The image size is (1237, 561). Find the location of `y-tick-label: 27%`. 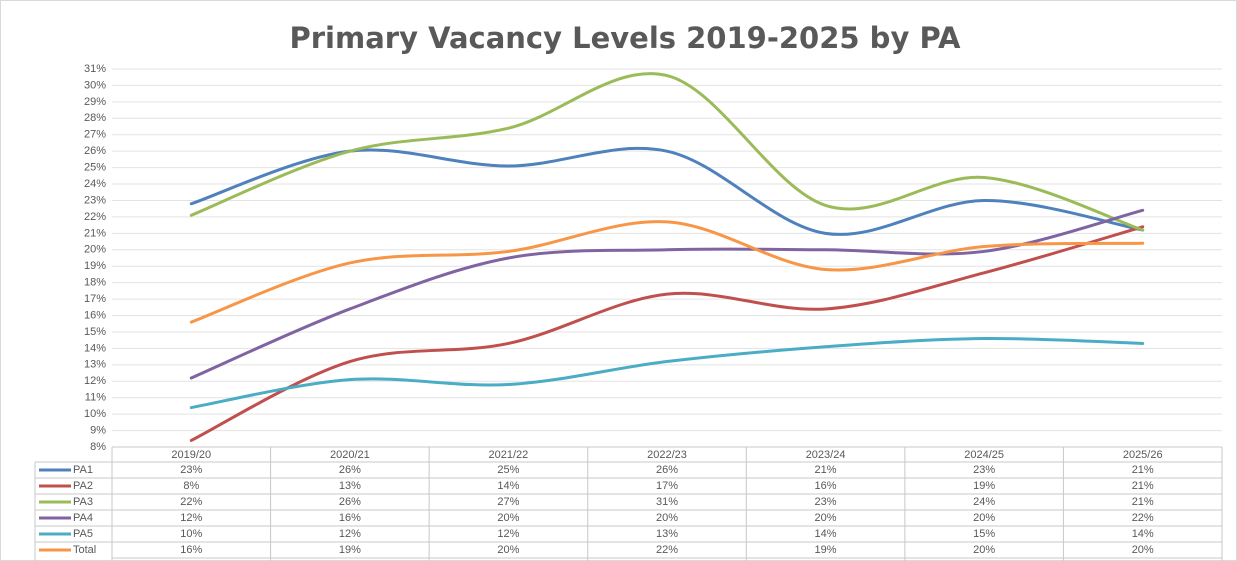

y-tick-label: 27% is located at coordinates (95, 135).